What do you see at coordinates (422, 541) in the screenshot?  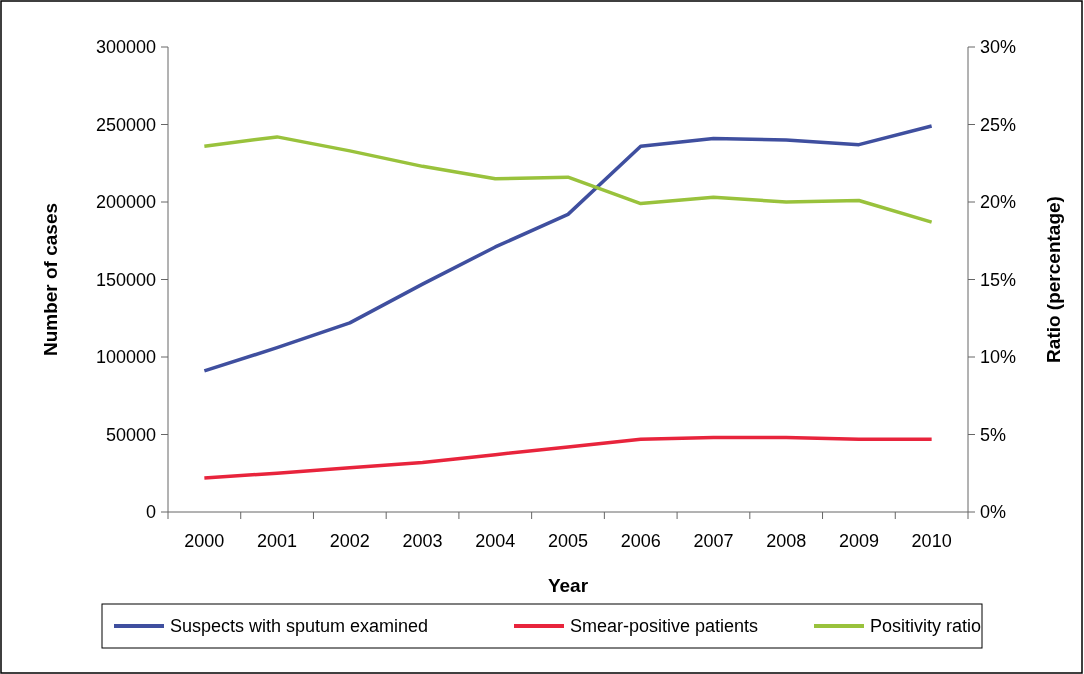 I see `x-tick-label: 2003` at bounding box center [422, 541].